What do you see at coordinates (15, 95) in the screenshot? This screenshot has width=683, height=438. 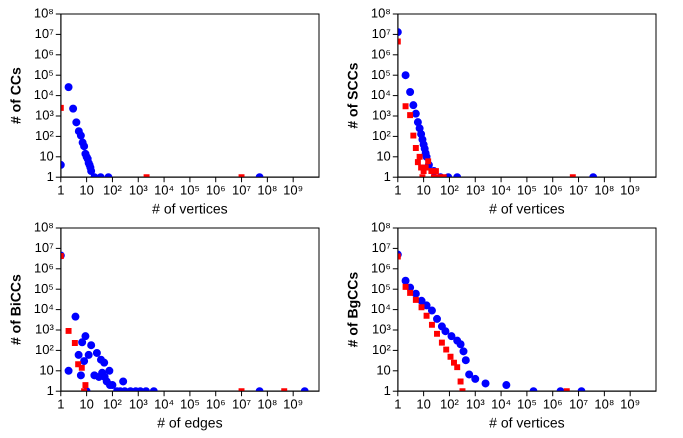 I see `y-axis-title: # of CCs` at bounding box center [15, 95].